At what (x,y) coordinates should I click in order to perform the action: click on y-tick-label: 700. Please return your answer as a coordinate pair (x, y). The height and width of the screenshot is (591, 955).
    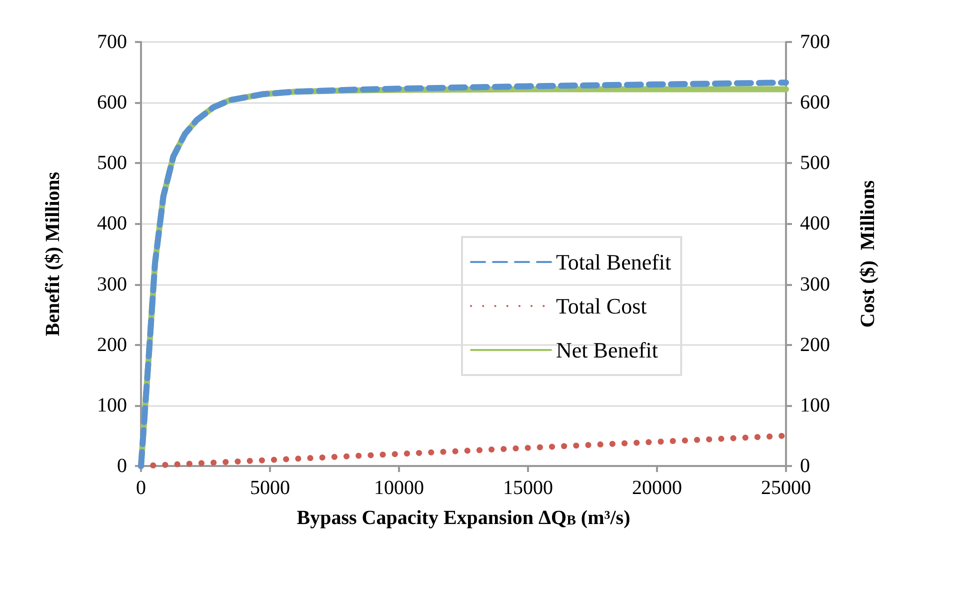
    Looking at the image, I should click on (112, 42).